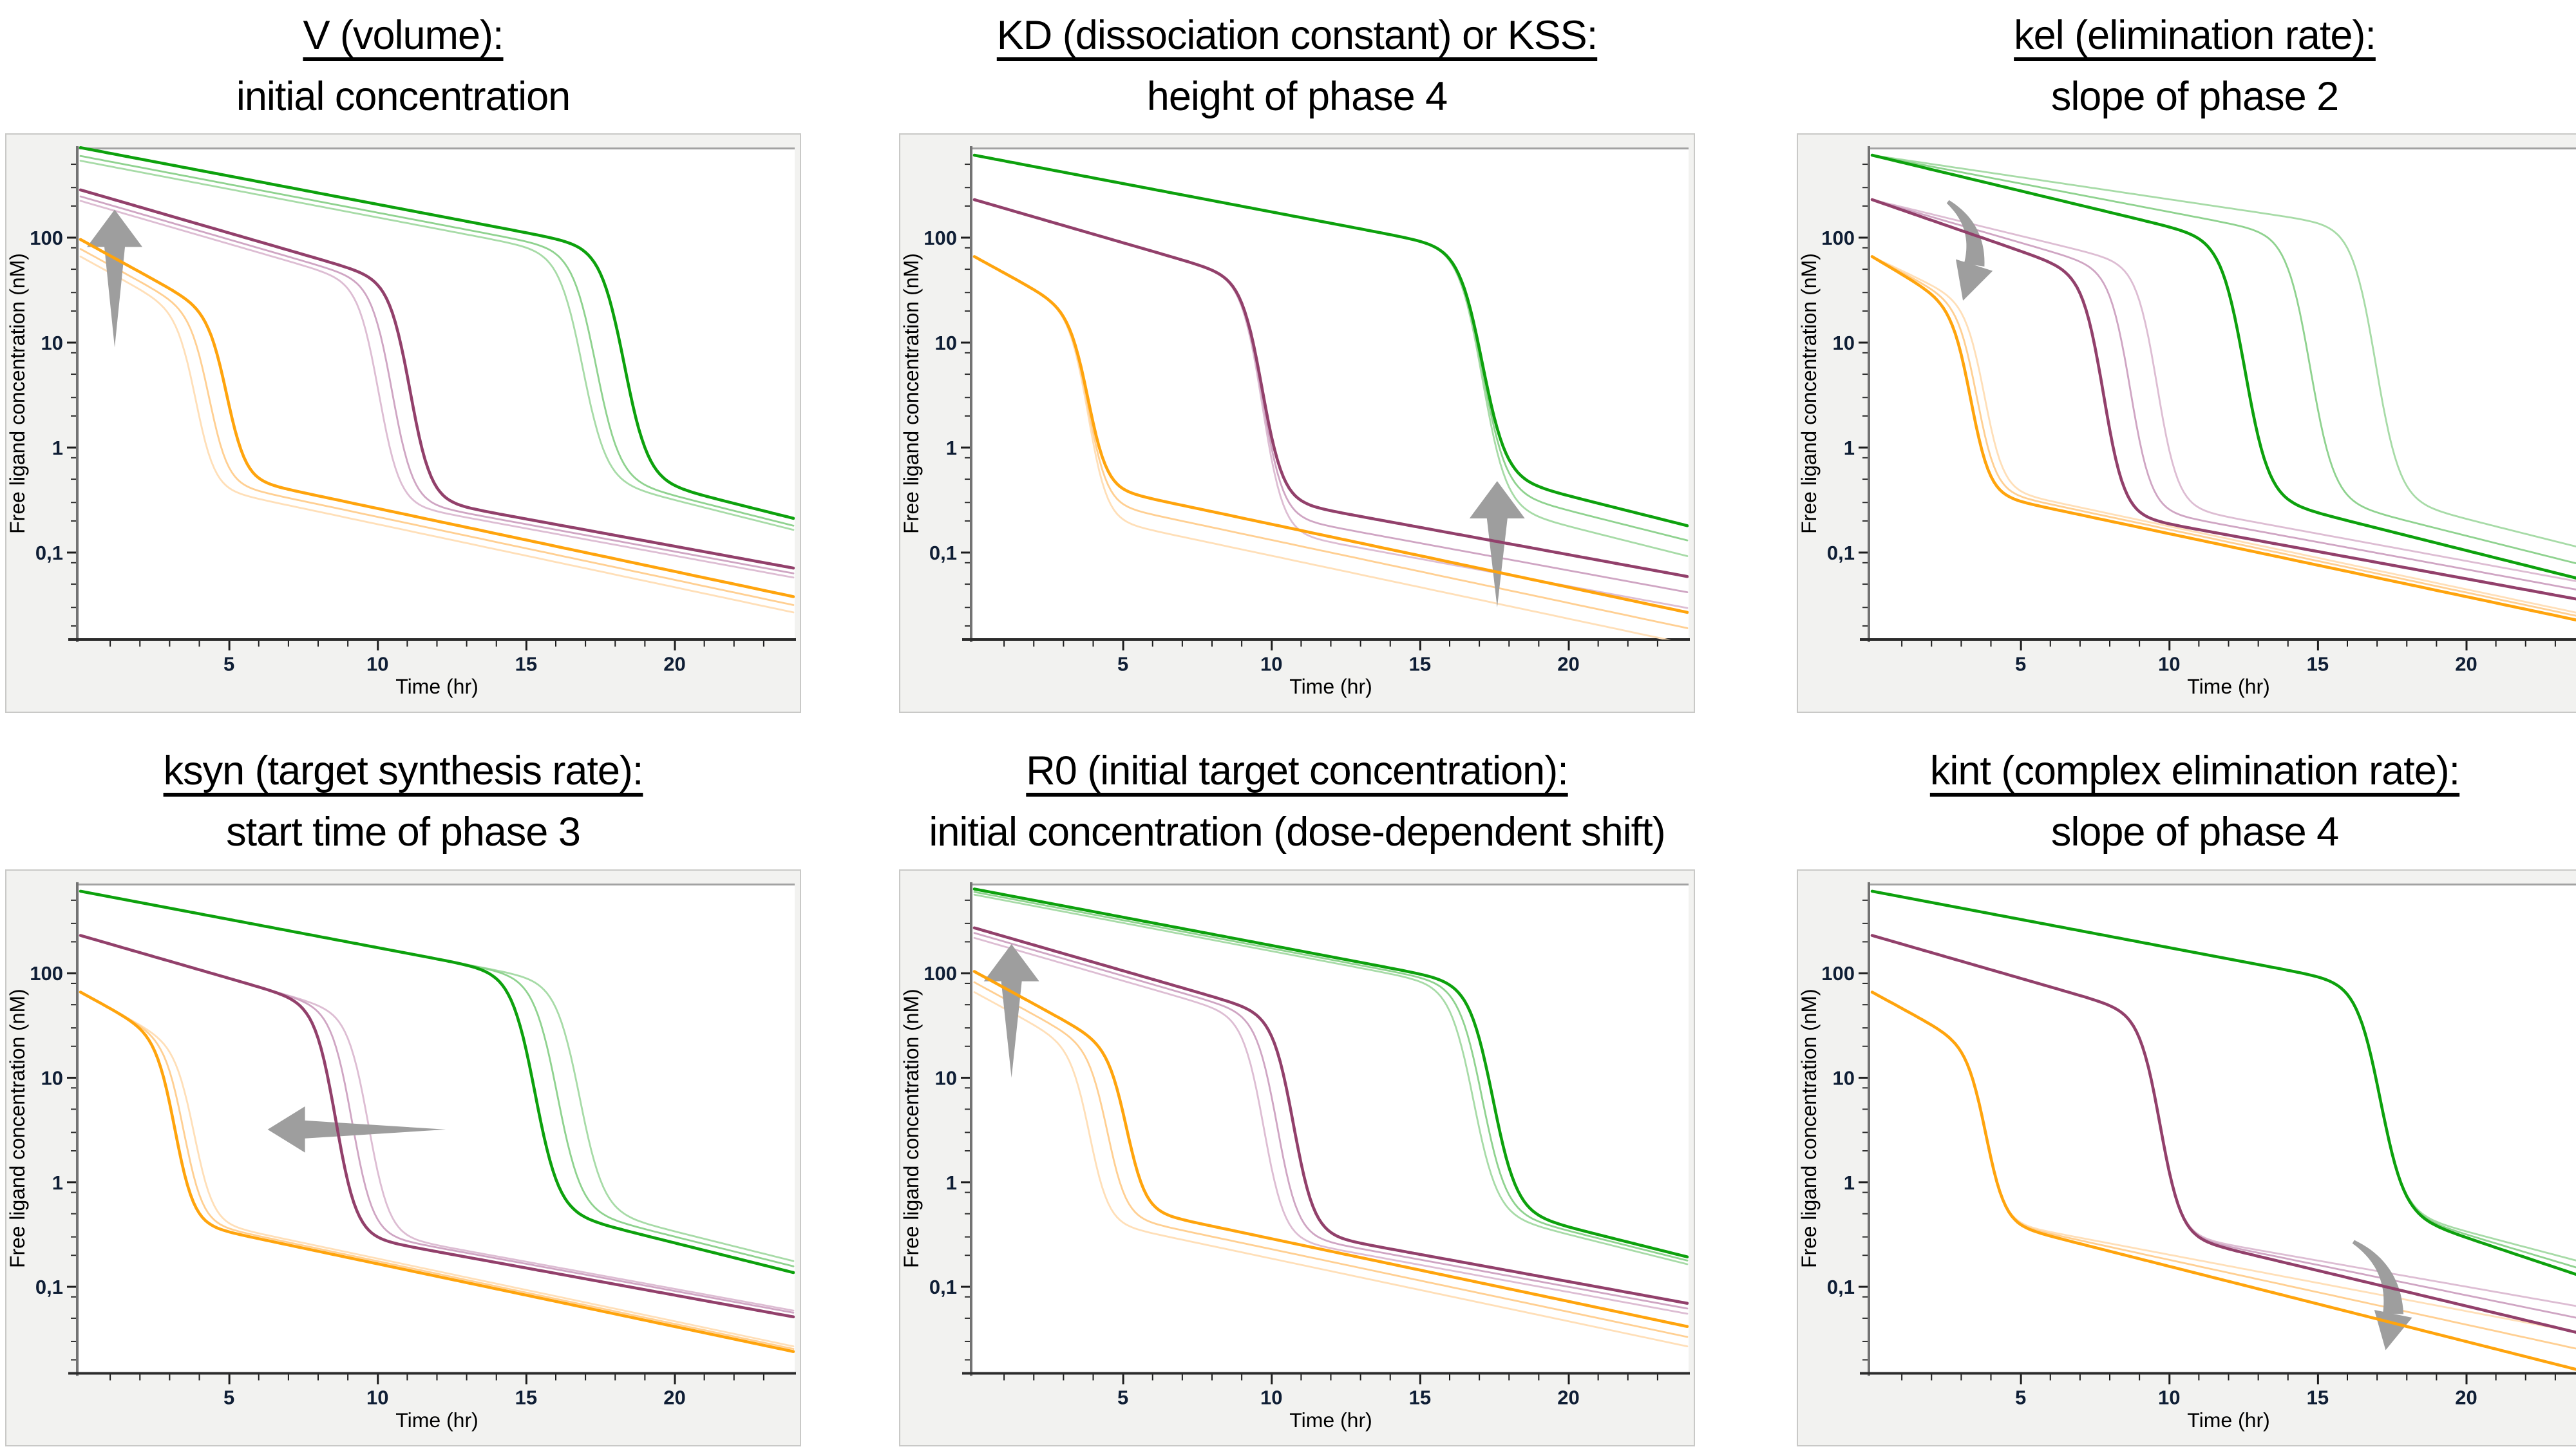 The image size is (2576, 1449). I want to click on panel-title-ksyn-line2: start time of phase 3, so click(403, 833).